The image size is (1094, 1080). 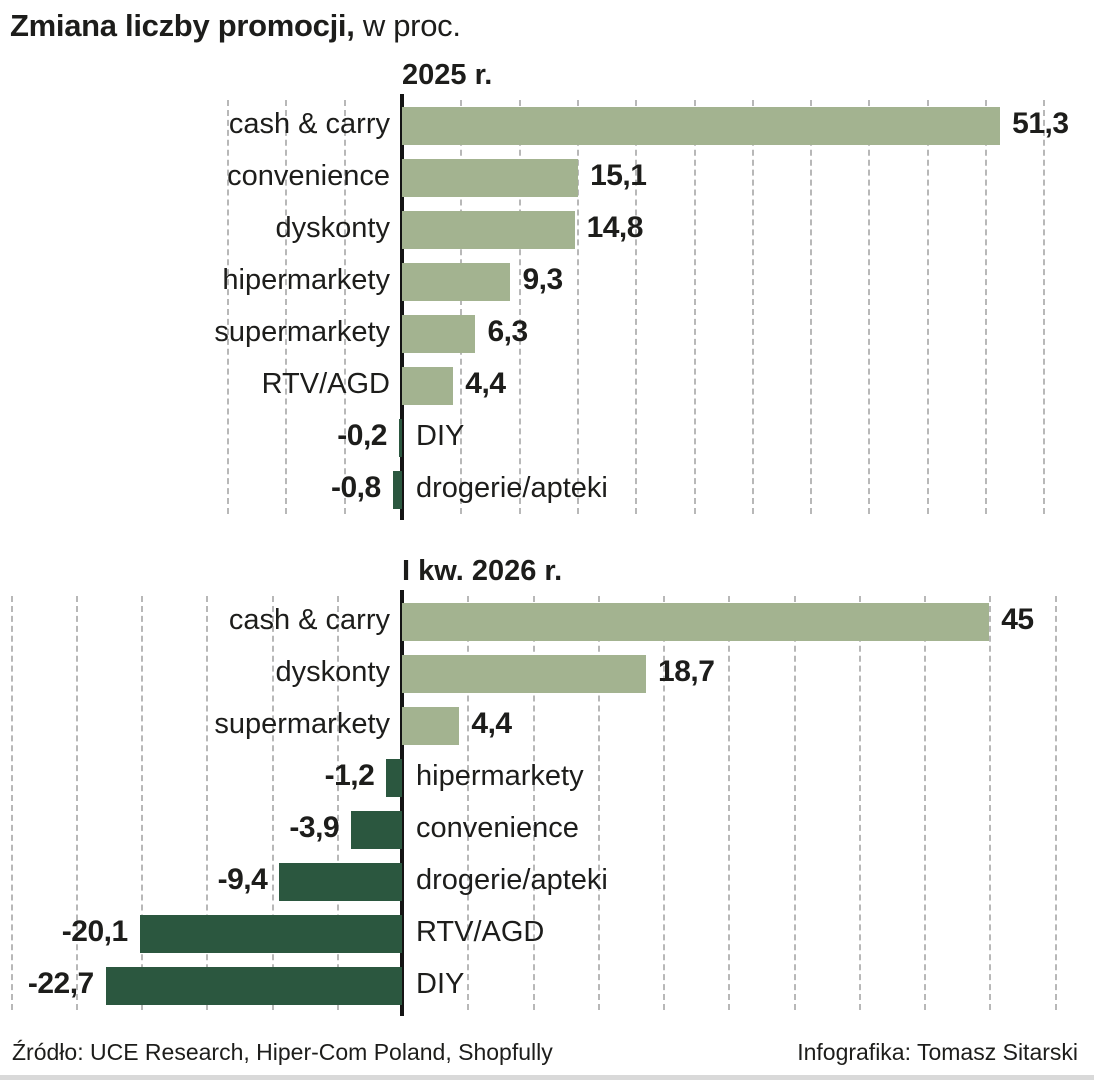 I want to click on page-title: Zmiana liczby promocji, w proc., so click(x=547, y=22).